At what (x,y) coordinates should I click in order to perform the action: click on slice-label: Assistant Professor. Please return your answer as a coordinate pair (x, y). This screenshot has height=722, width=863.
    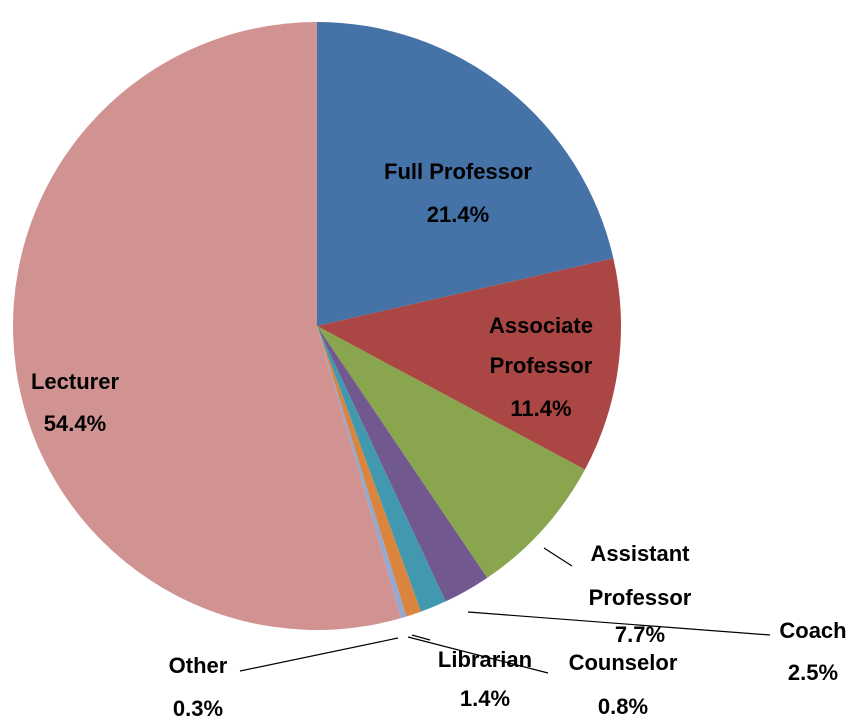
    Looking at the image, I should click on (640, 575).